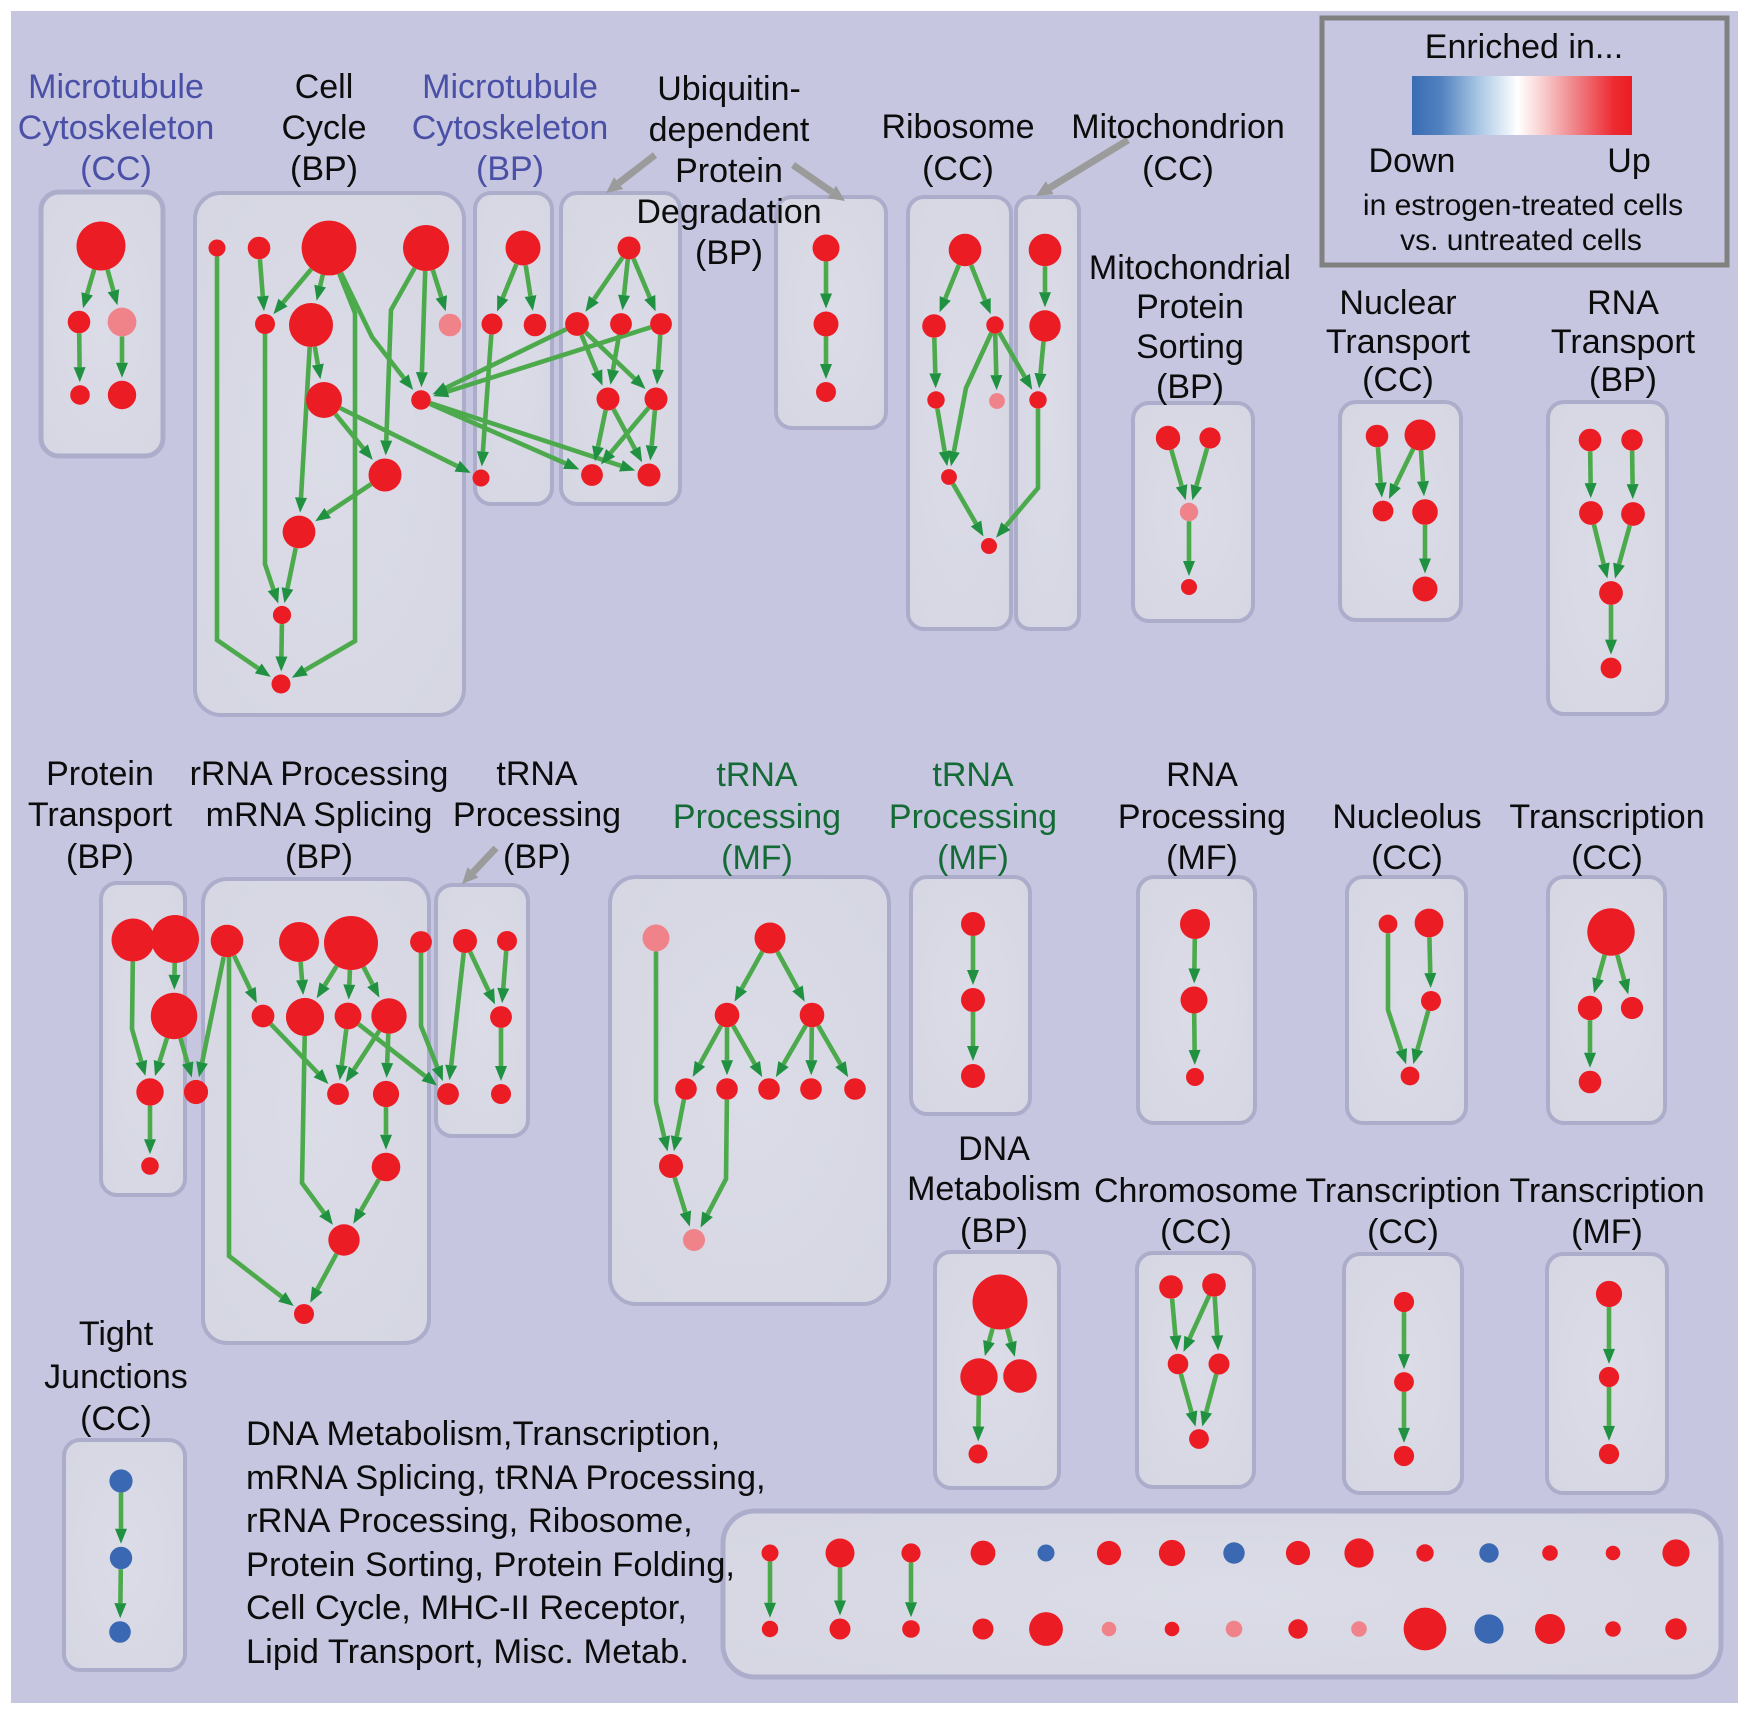  Describe the element at coordinates (1628, 161) in the screenshot. I see `svg-text: Up` at that location.